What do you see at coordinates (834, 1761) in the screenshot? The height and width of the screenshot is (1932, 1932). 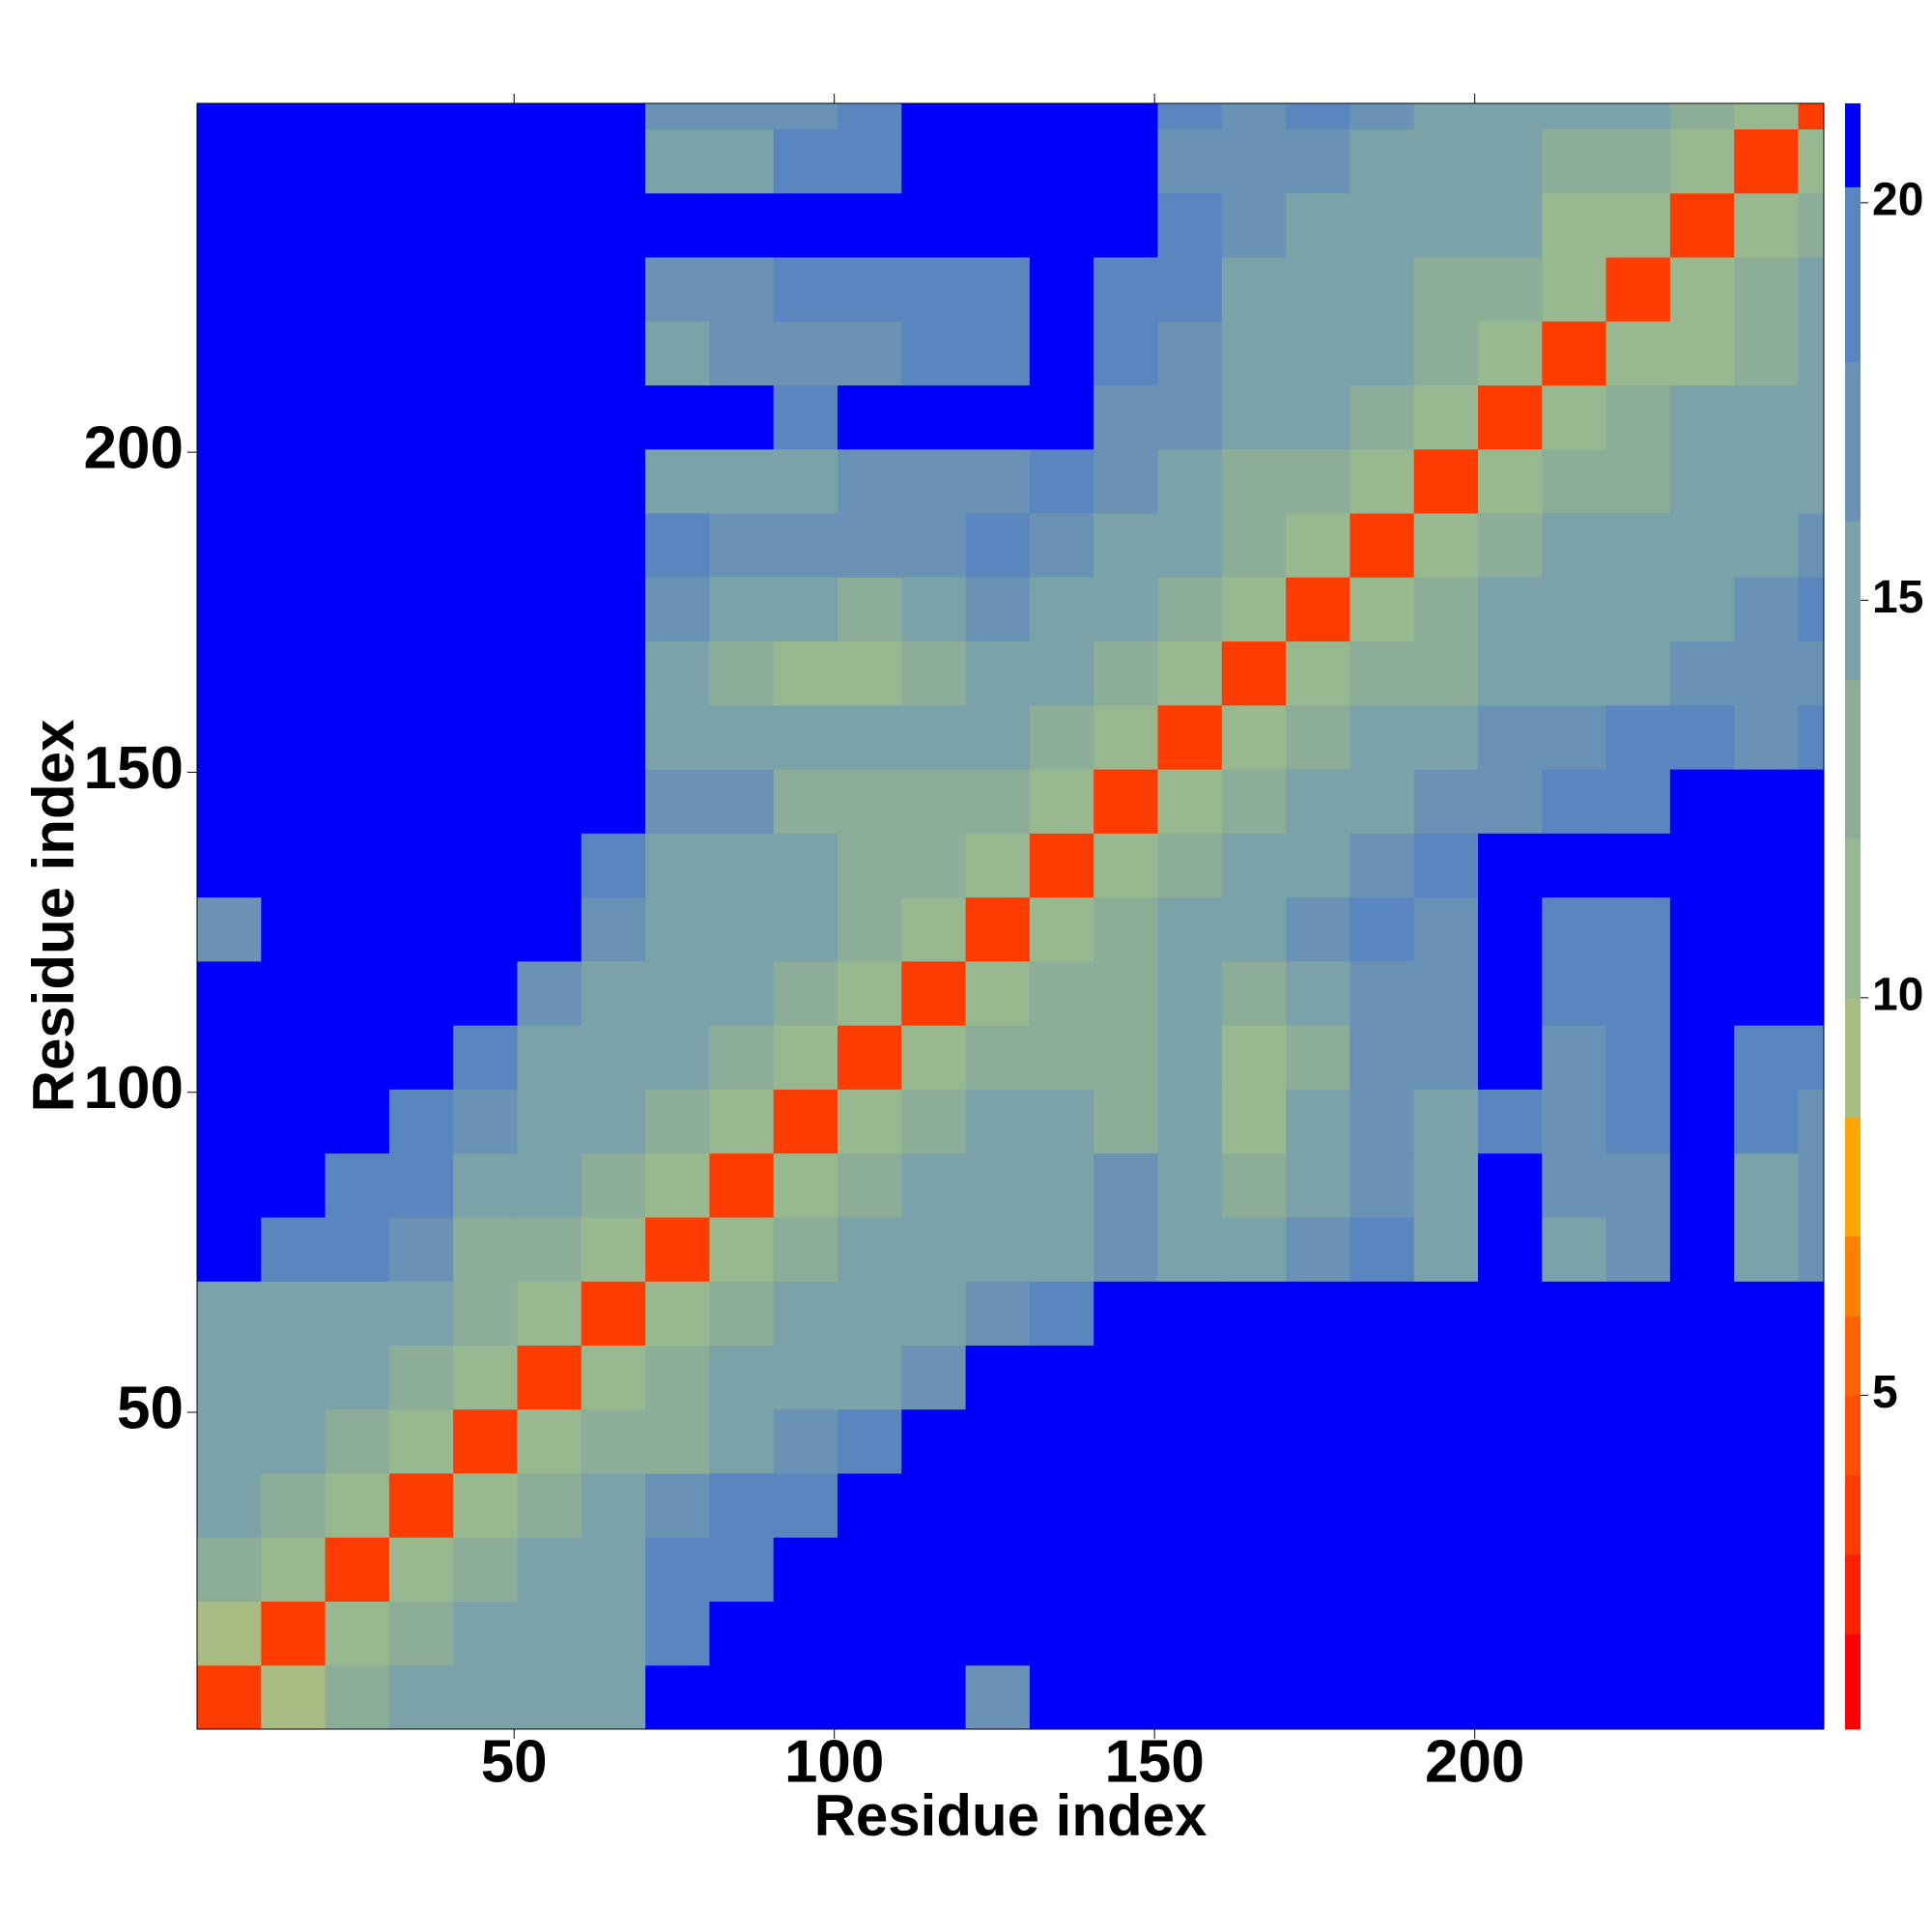 I see `x-tick-label: 100` at bounding box center [834, 1761].